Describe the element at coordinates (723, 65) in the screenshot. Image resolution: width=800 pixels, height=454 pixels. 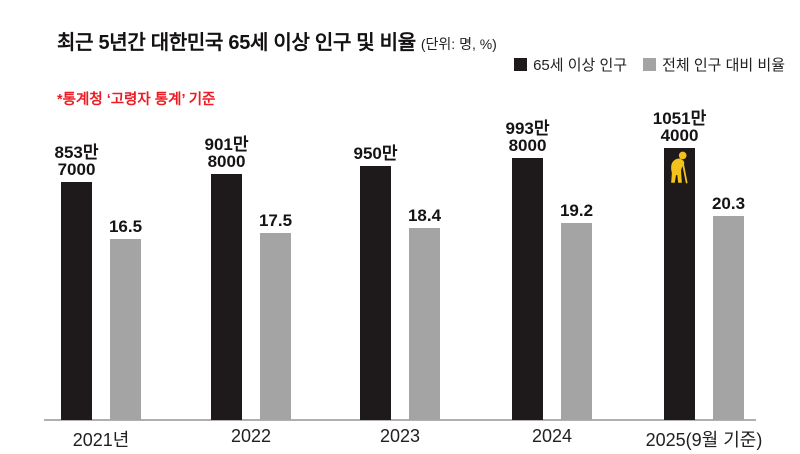
I see `legend-label-ratio: 전체 인구 대비 비율` at that location.